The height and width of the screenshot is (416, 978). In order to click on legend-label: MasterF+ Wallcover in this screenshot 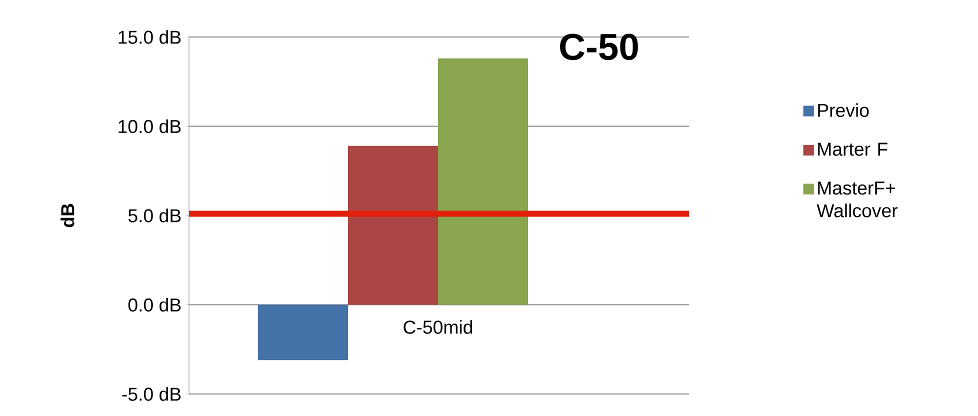, I will do `click(857, 200)`.